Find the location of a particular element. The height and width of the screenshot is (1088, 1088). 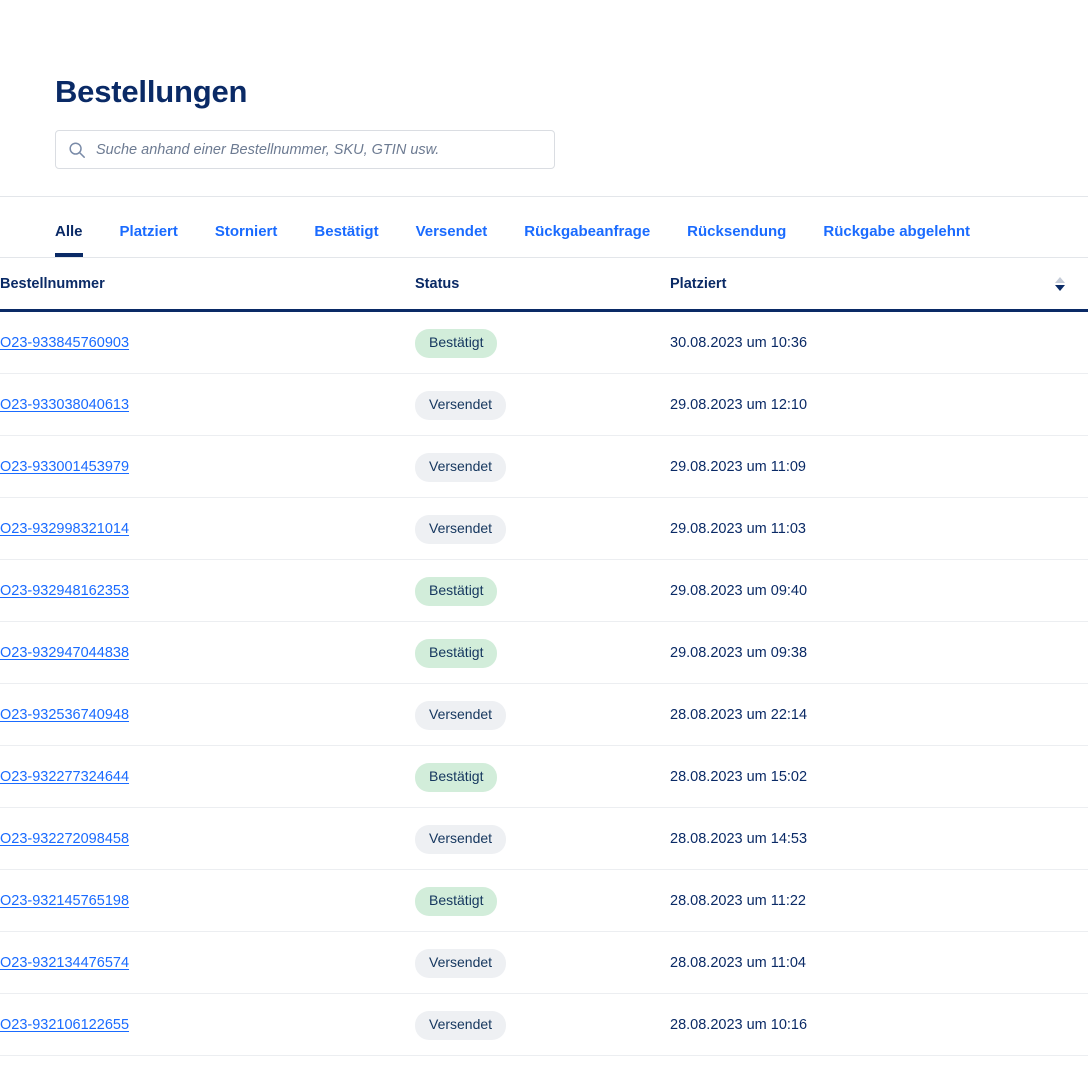

placed-timestamp: 28.08.2023 um 15:02 is located at coordinates (739, 776).